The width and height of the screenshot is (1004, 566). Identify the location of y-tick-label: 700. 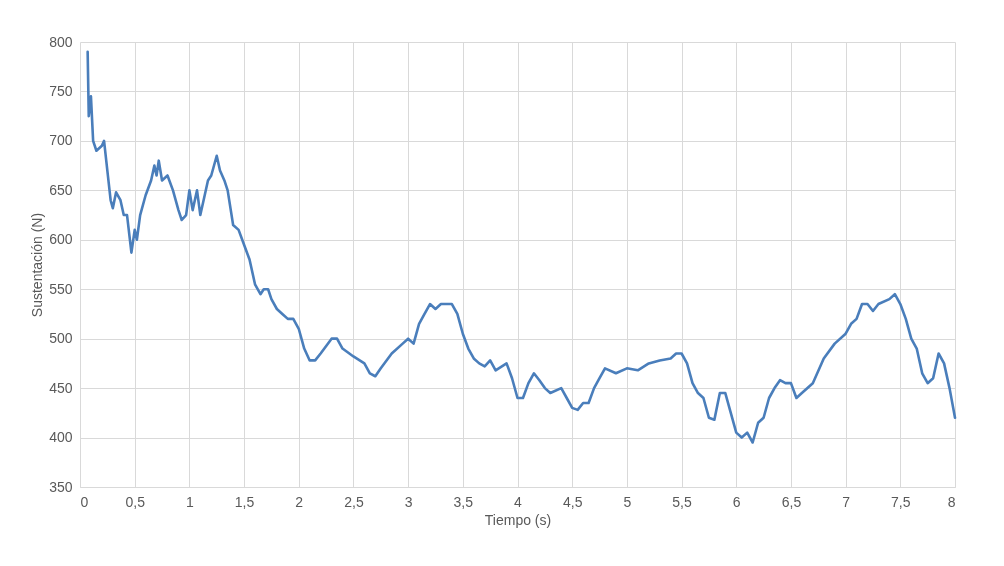
(61, 140).